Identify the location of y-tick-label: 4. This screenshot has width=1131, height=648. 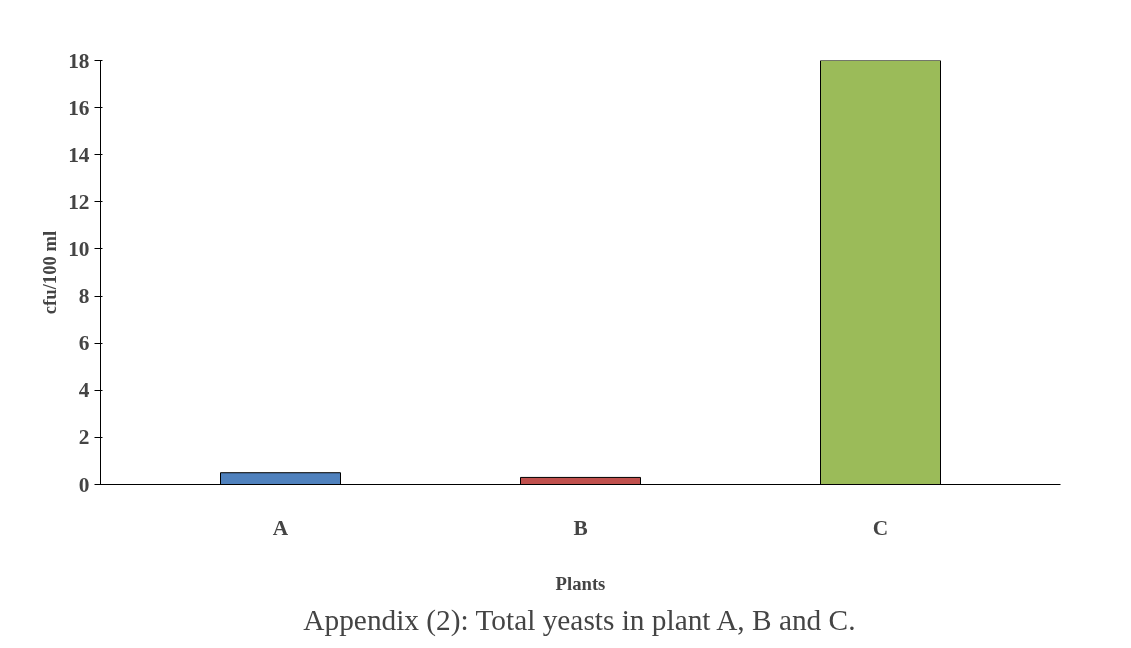
(84, 390).